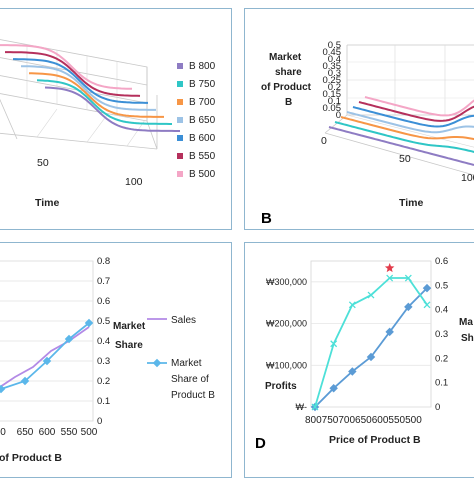 The height and width of the screenshot is (478, 474). I want to click on legend-label-b-600: B 600, so click(202, 138).